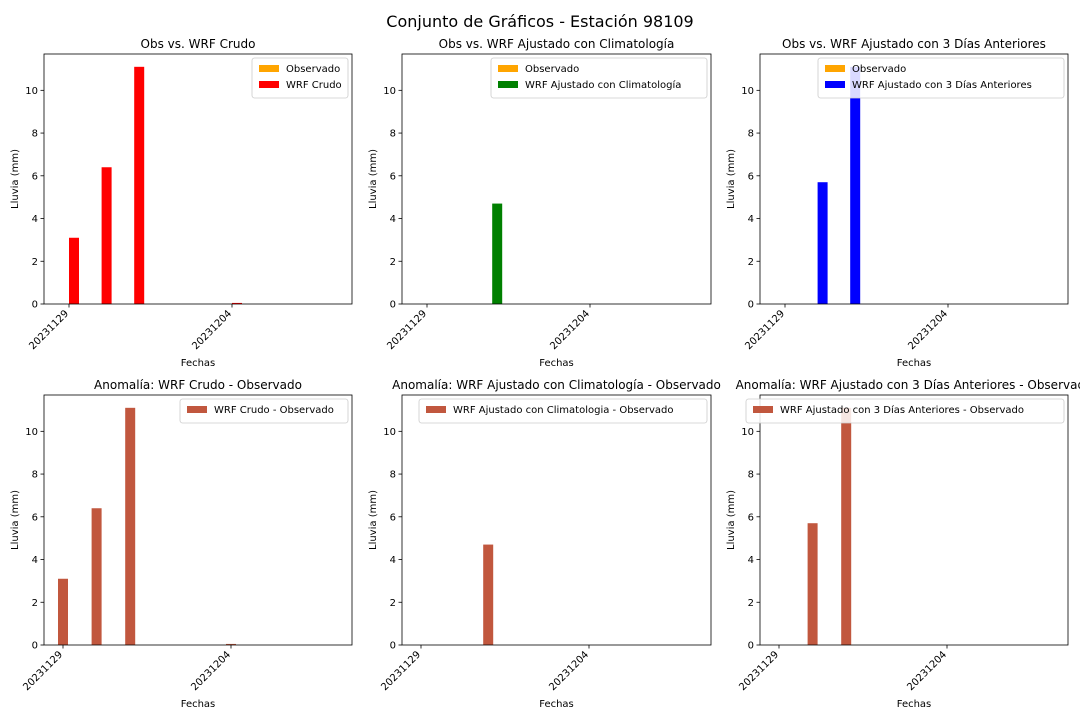 This screenshot has height=720, width=1080. Describe the element at coordinates (274, 410) in the screenshot. I see `legend-label: WRF Crudo - Observado` at that location.